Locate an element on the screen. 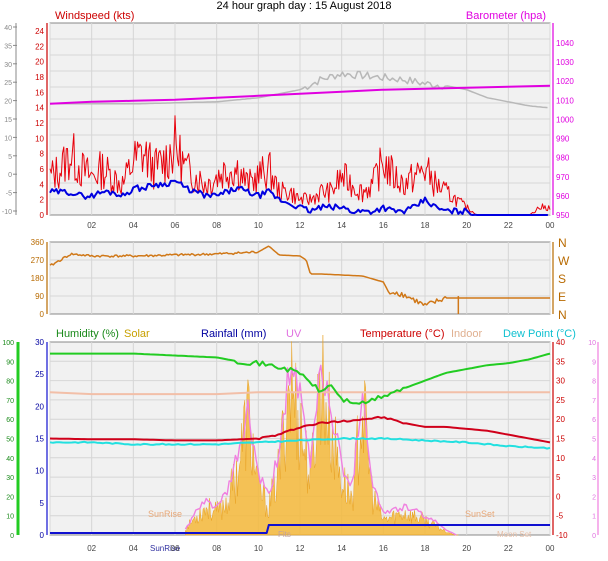 The width and height of the screenshot is (608, 561). wind-outer-tick: 25 is located at coordinates (8, 83).